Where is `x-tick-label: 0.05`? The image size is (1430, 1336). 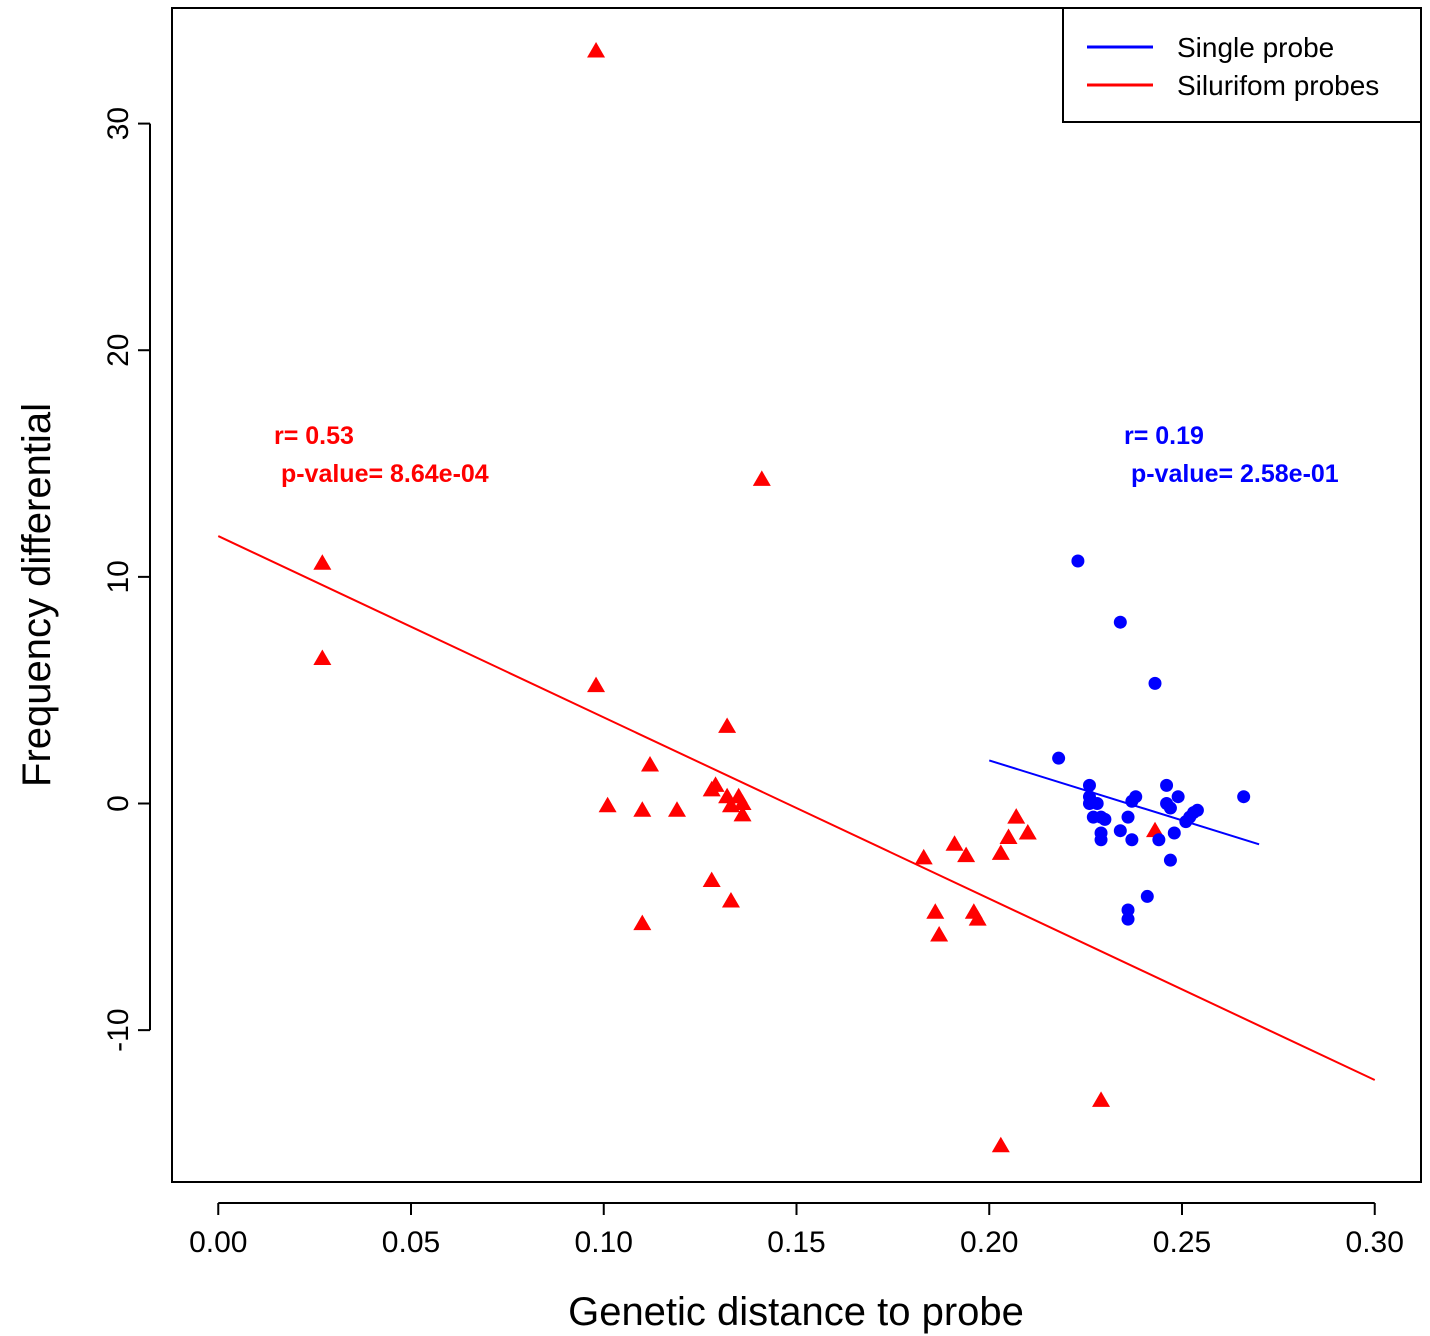 x-tick-label: 0.05 is located at coordinates (411, 1242).